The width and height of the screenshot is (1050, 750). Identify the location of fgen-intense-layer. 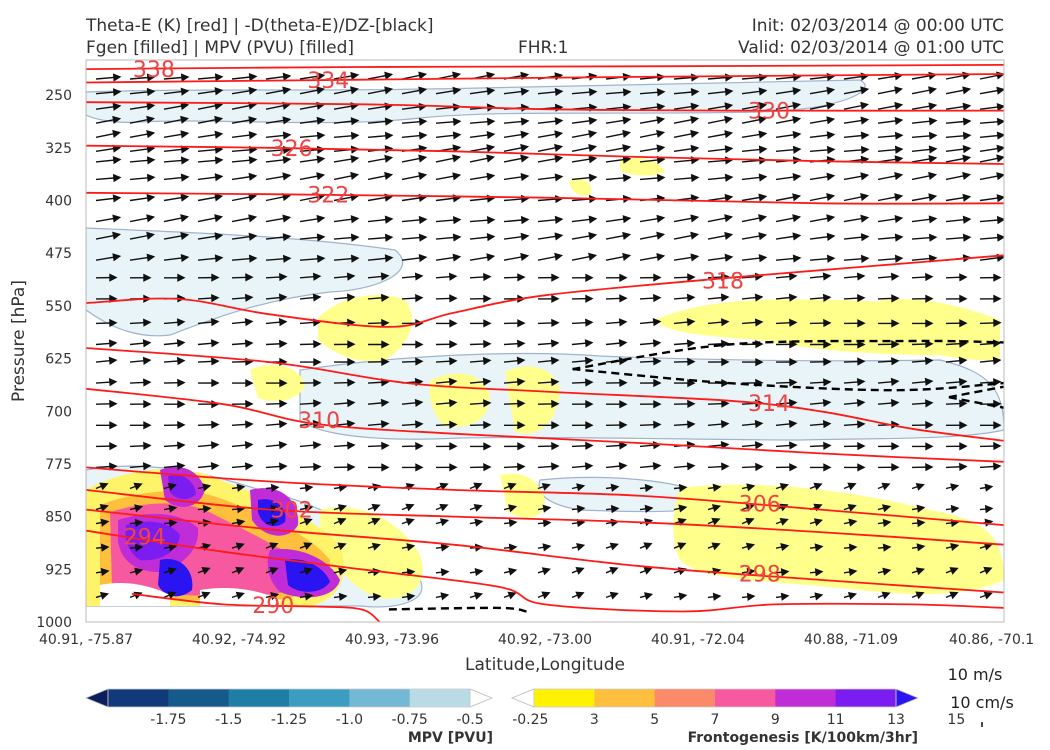
(215, 536).